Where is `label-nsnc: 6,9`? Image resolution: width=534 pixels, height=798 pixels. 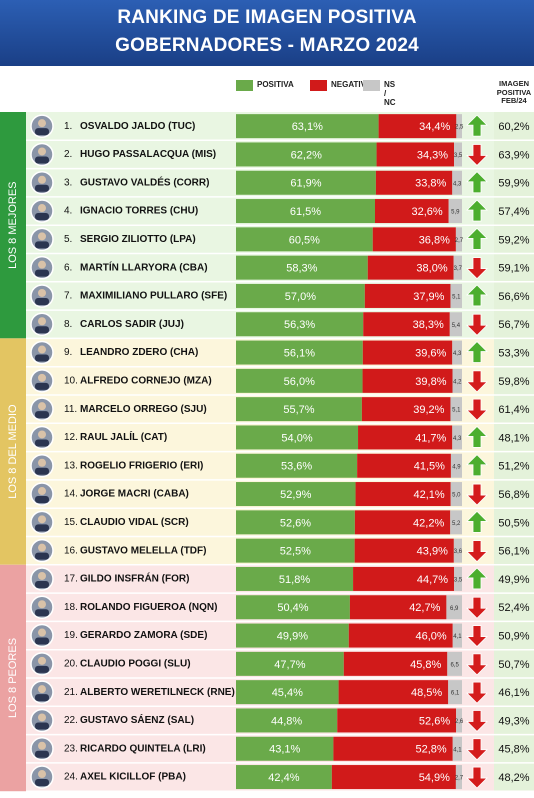 label-nsnc: 6,9 is located at coordinates (454, 609).